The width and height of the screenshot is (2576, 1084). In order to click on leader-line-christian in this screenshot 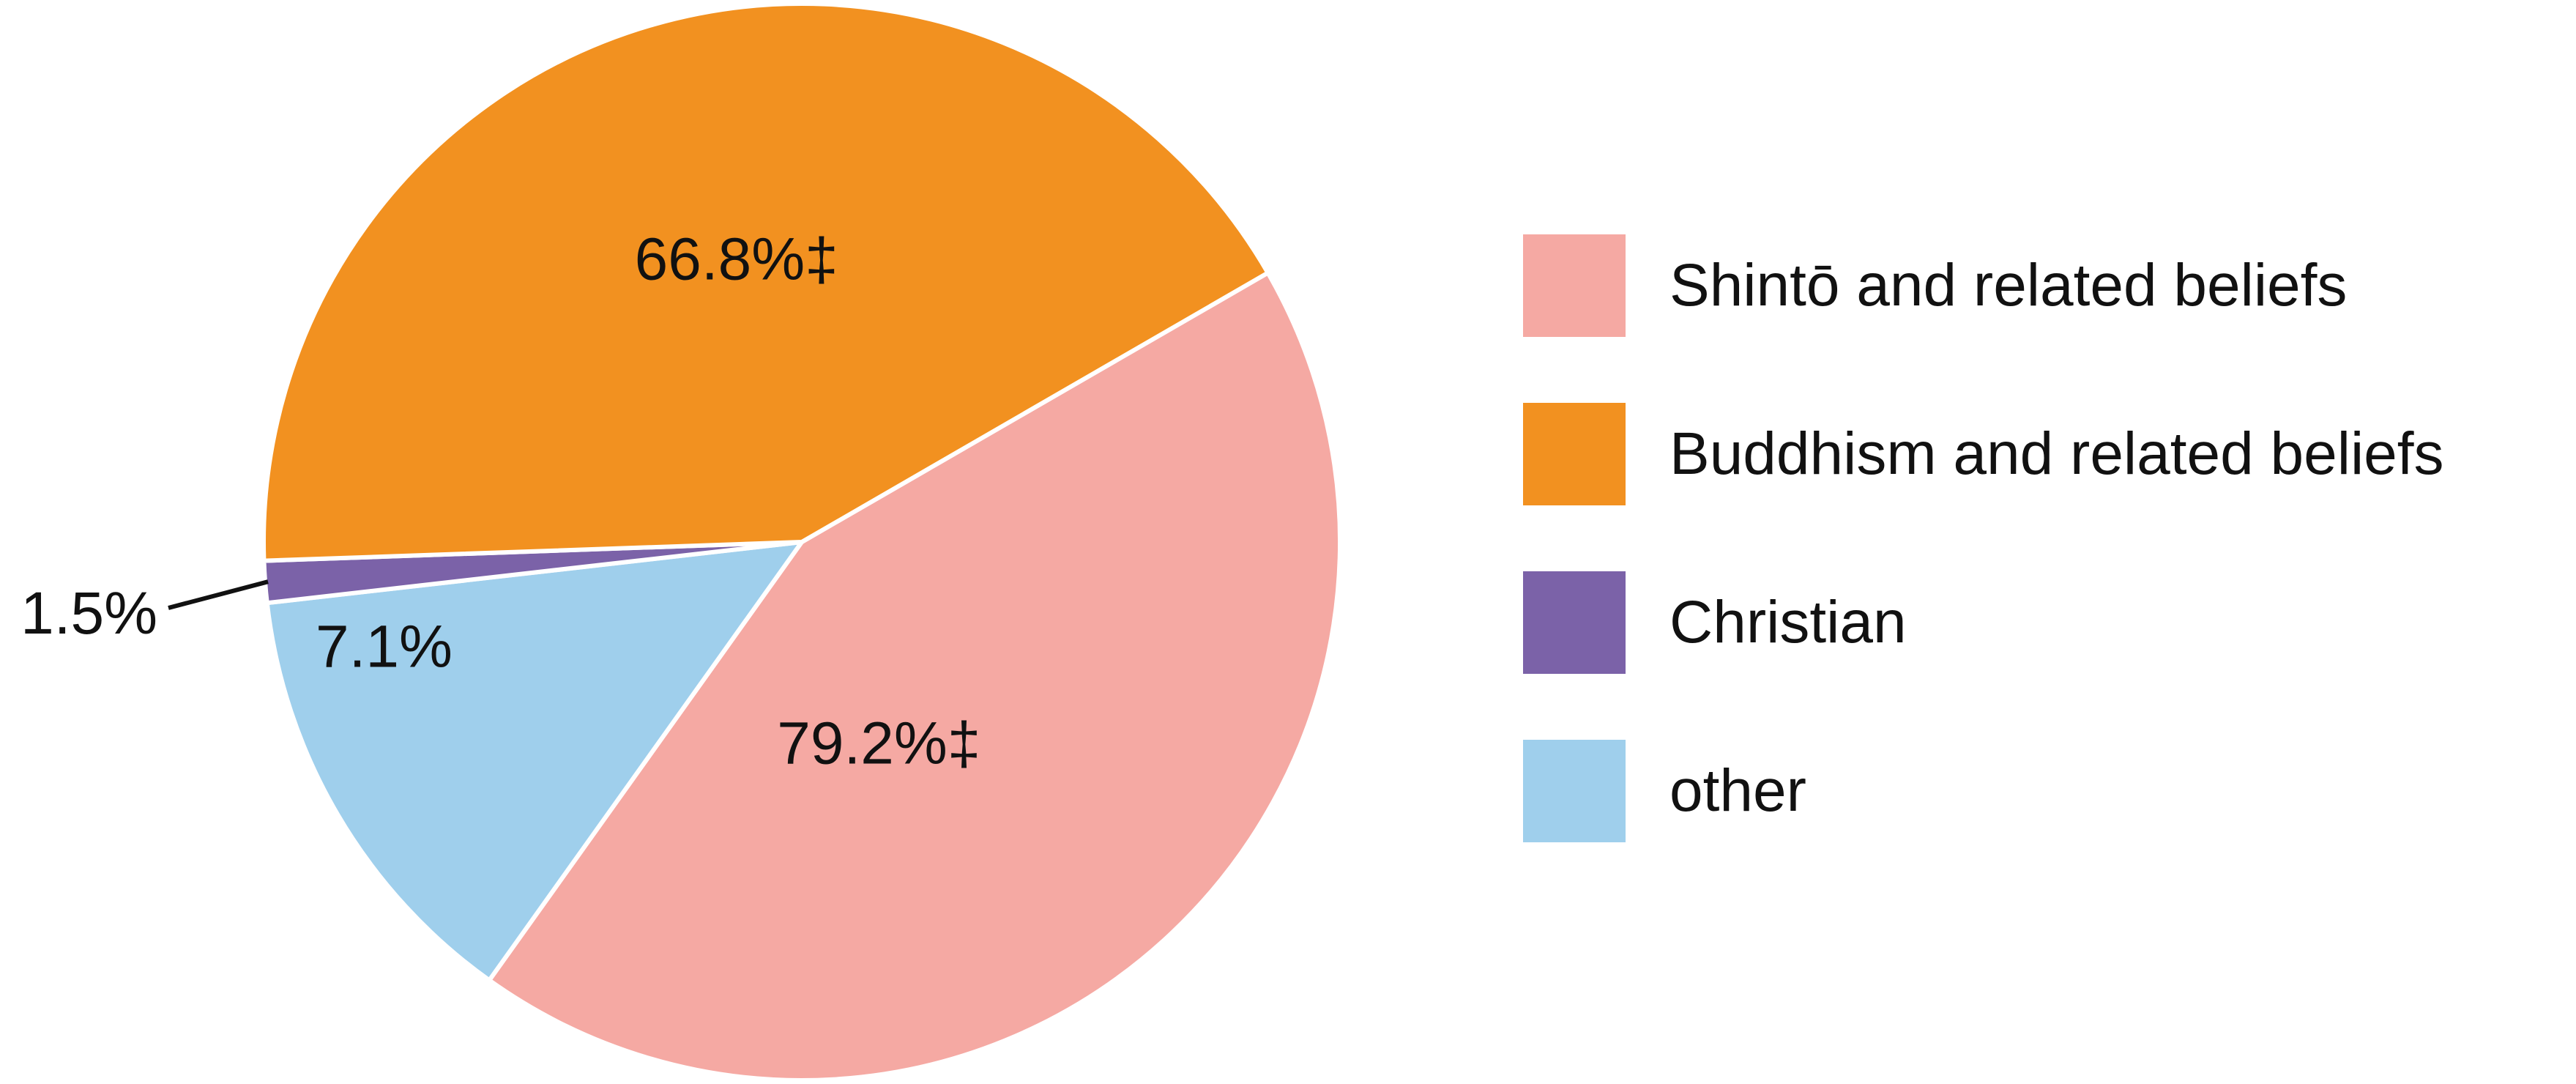, I will do `click(218, 594)`.